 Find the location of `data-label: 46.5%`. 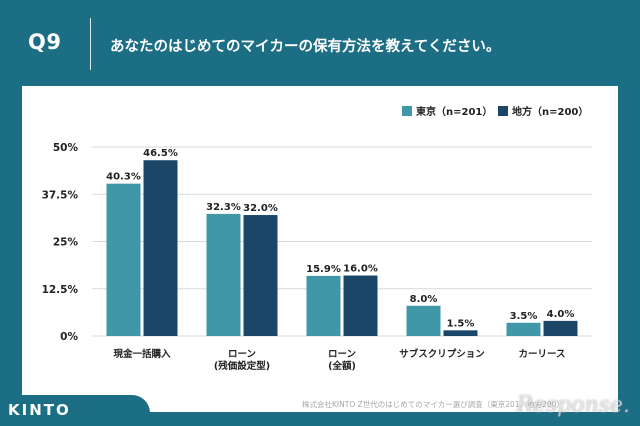

data-label: 46.5% is located at coordinates (160, 153).